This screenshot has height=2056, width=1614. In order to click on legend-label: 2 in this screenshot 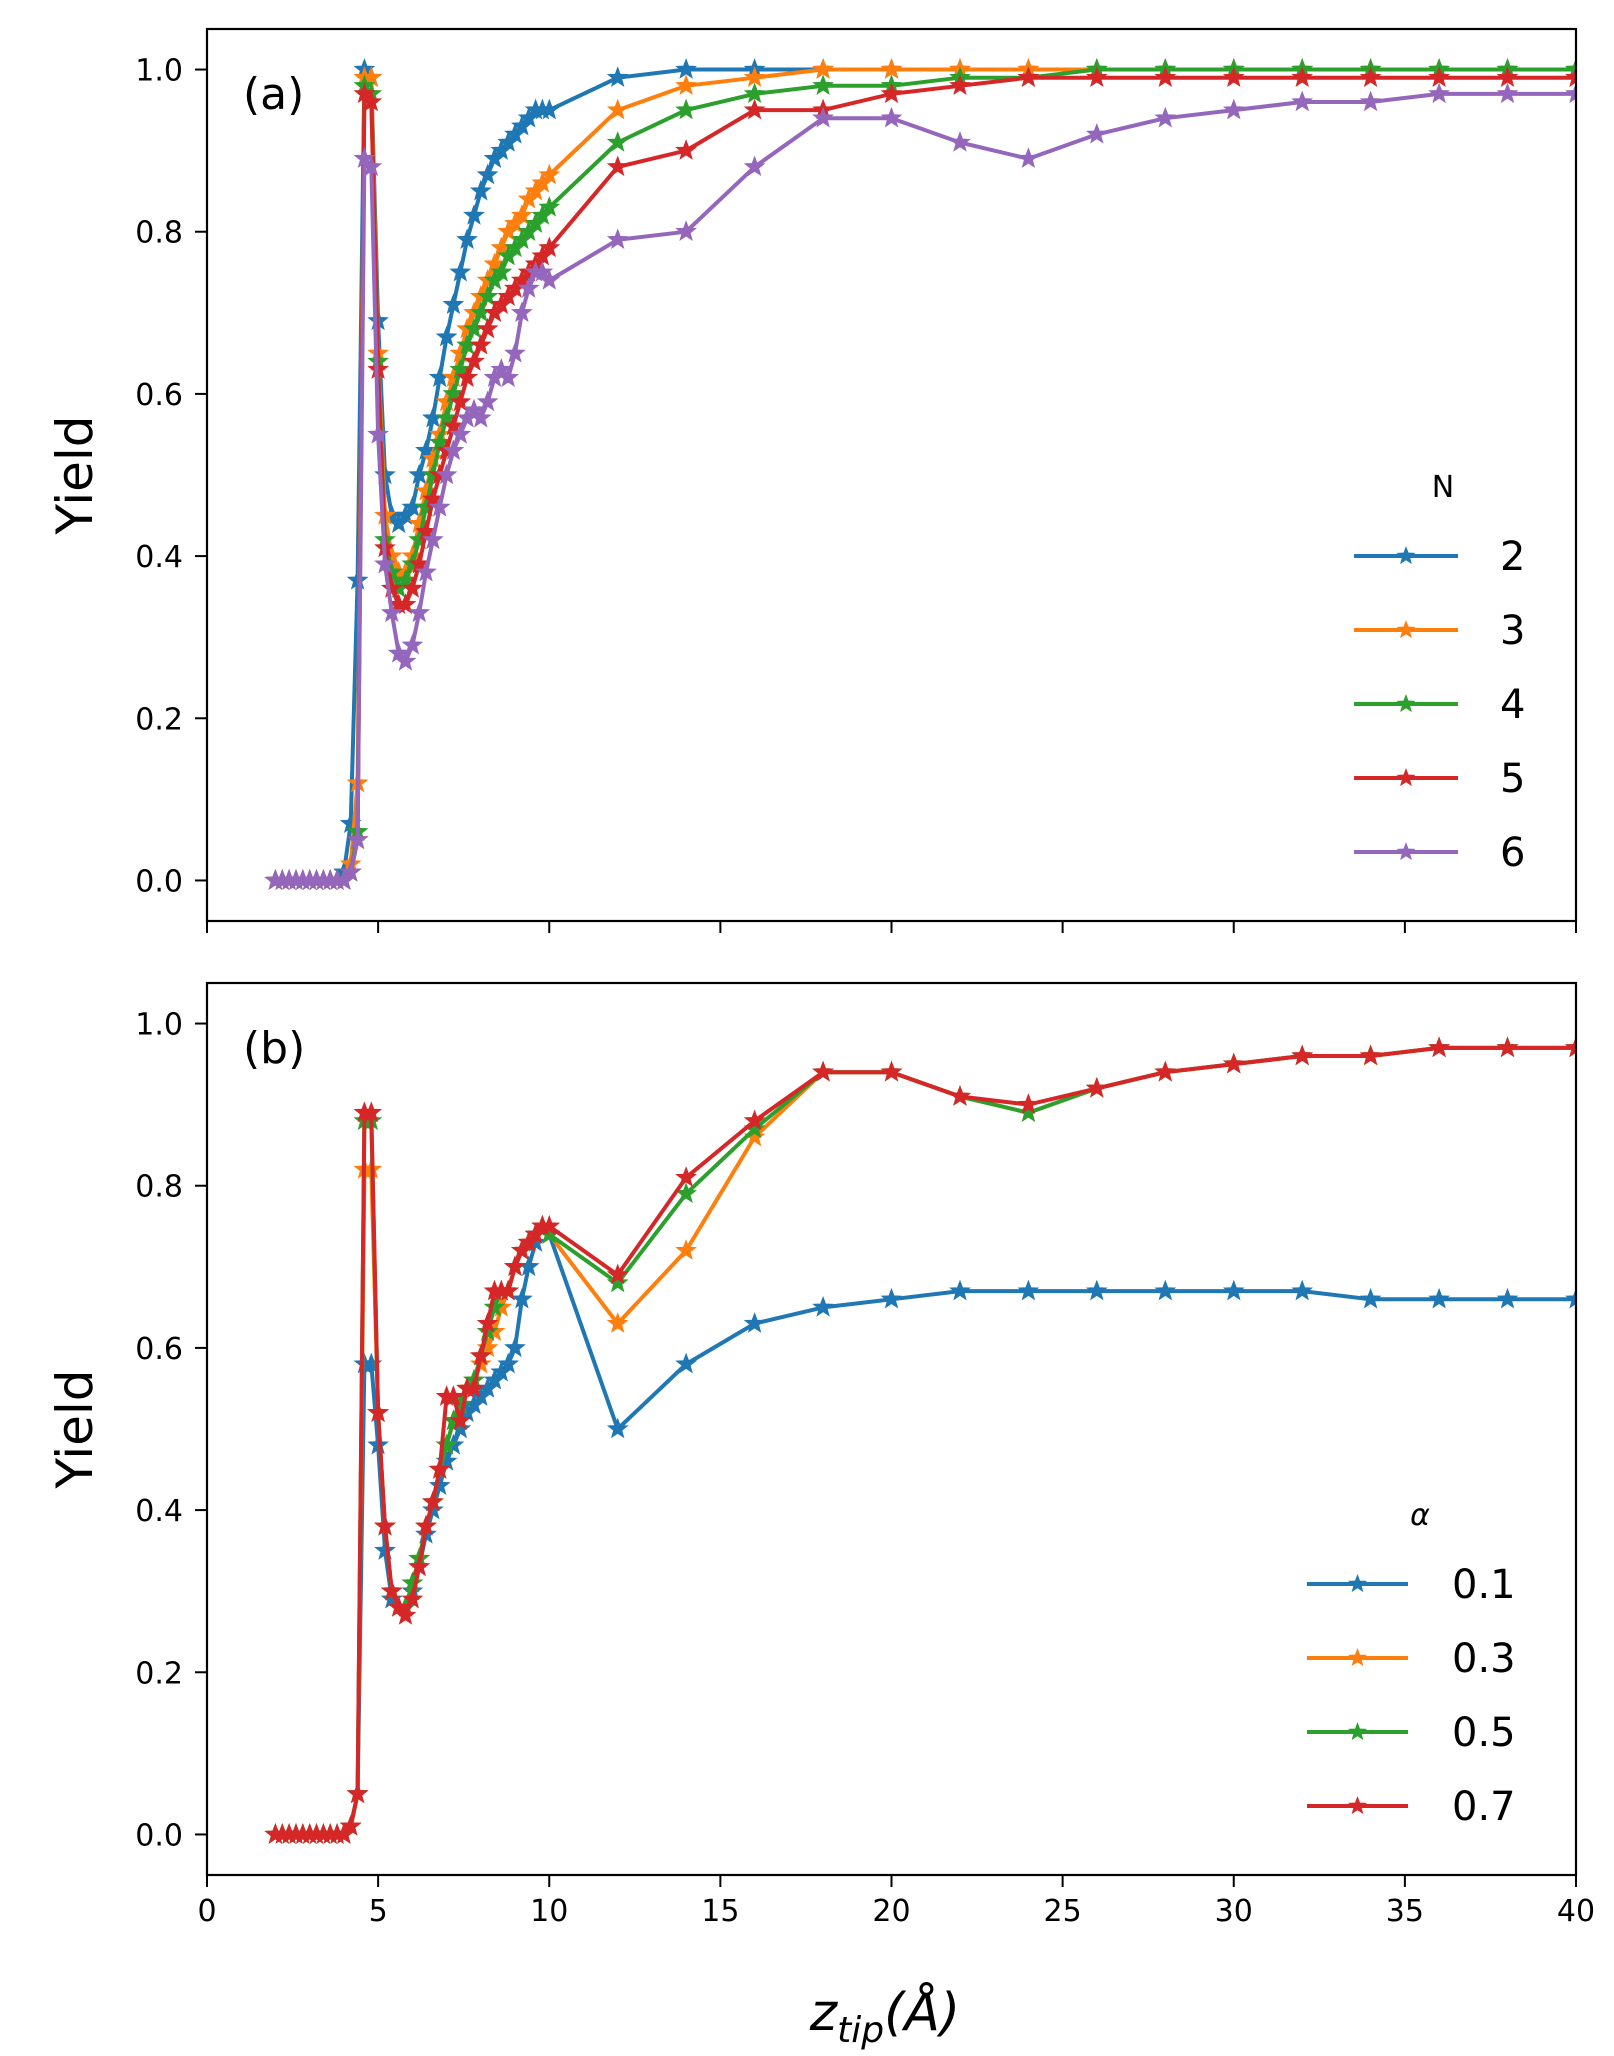, I will do `click(1512, 557)`.